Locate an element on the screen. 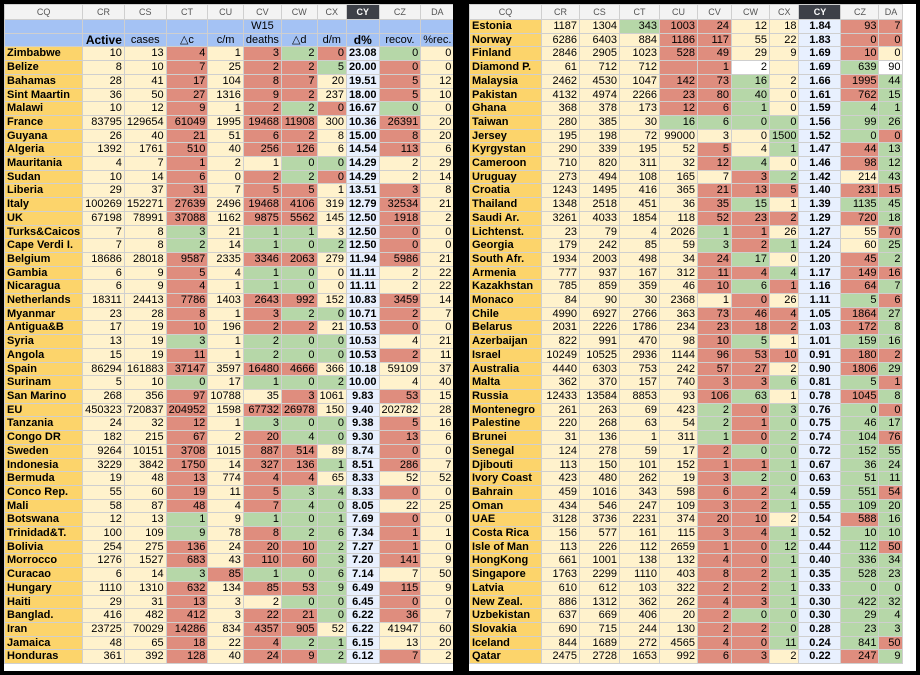 Image resolution: width=920 pixels, height=675 pixels. death-rate-cell: 1.39 is located at coordinates (820, 204).